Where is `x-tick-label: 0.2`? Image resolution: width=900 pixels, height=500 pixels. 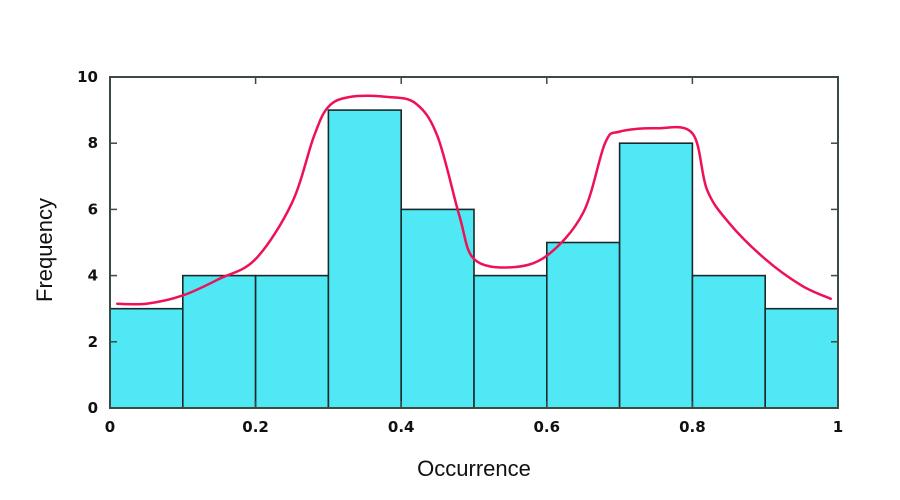
x-tick-label: 0.2 is located at coordinates (255, 427).